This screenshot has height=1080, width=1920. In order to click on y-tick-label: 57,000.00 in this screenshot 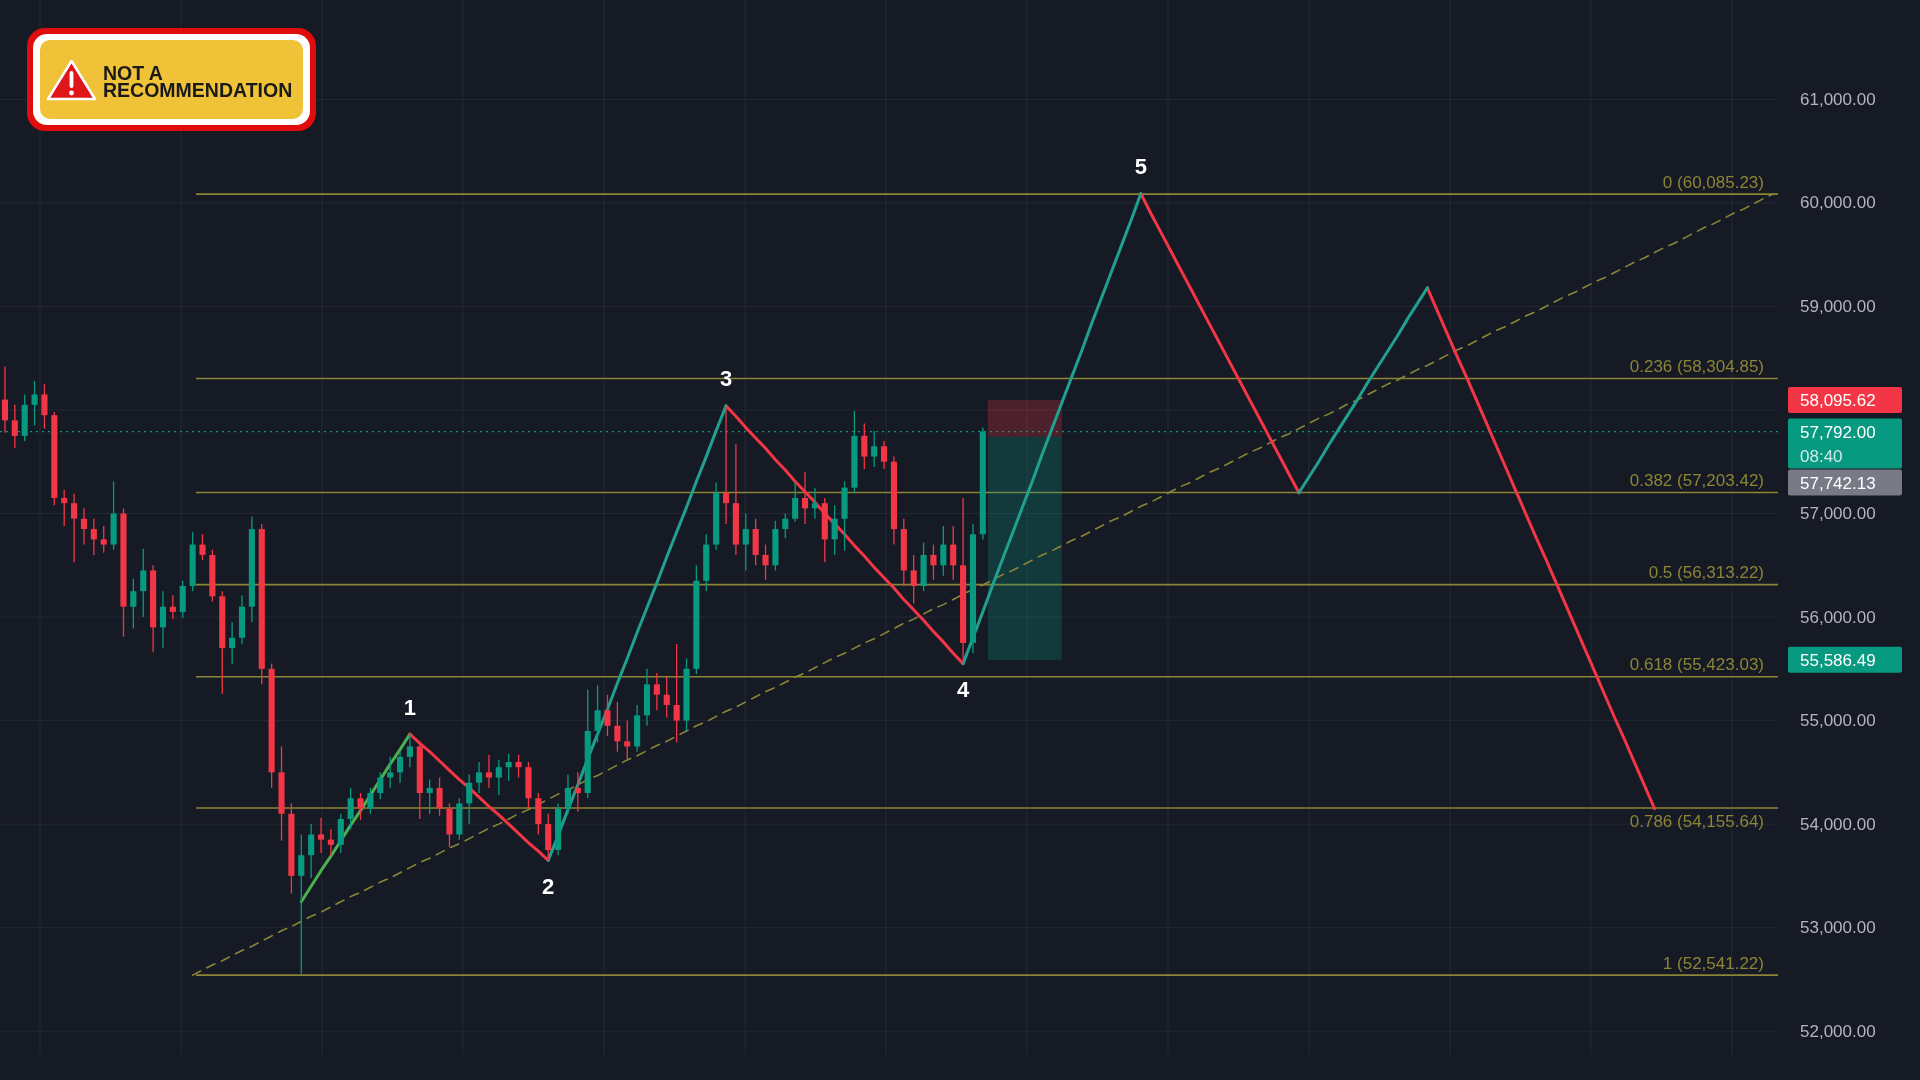, I will do `click(1838, 514)`.